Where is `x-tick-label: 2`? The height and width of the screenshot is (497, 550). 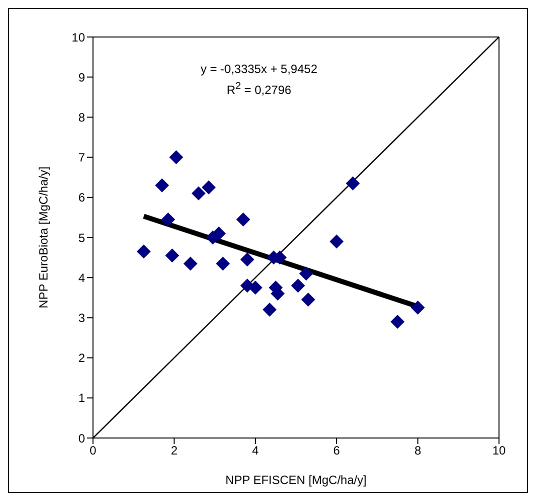
x-tick-label: 2 is located at coordinates (174, 451).